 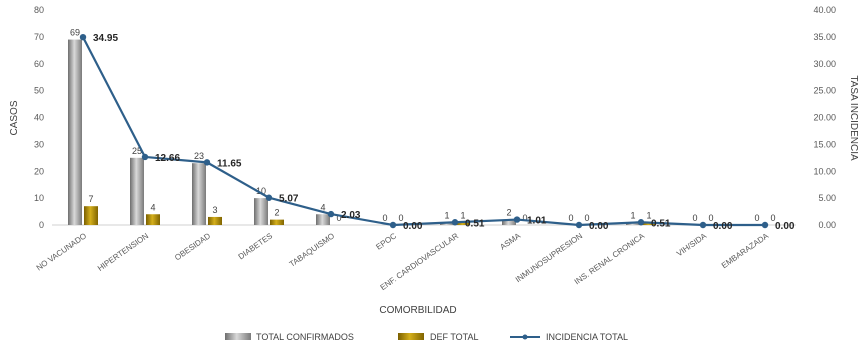 I want to click on y-tick-label: 10, so click(x=39, y=198).